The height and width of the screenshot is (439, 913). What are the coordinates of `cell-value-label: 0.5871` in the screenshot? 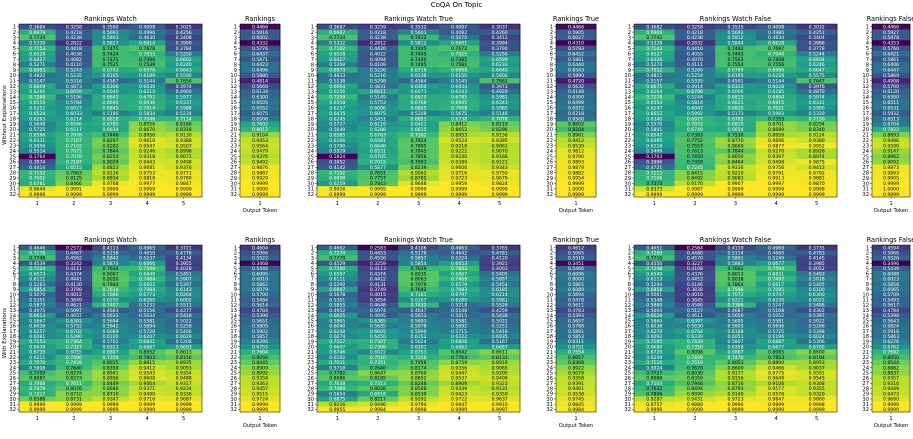 It's located at (260, 60).